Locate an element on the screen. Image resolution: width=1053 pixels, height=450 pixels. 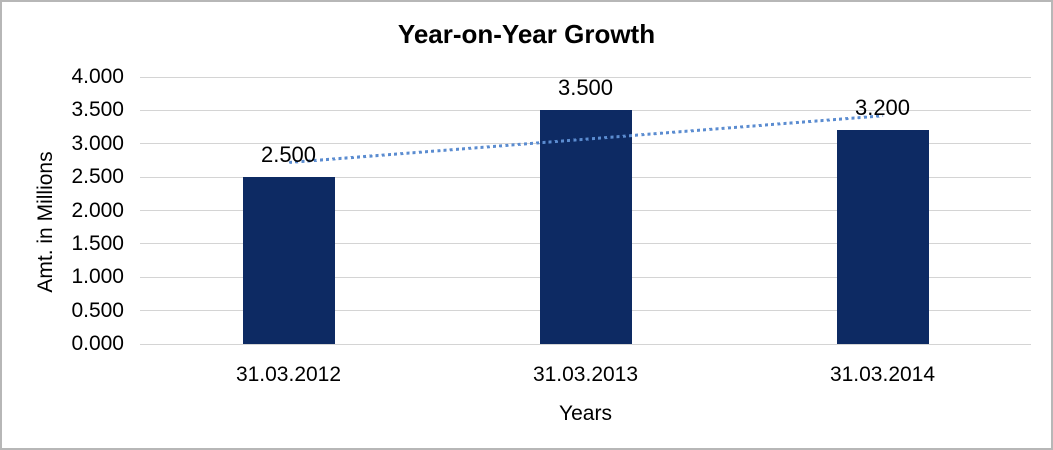
category-label: 31.03.2012 is located at coordinates (288, 374).